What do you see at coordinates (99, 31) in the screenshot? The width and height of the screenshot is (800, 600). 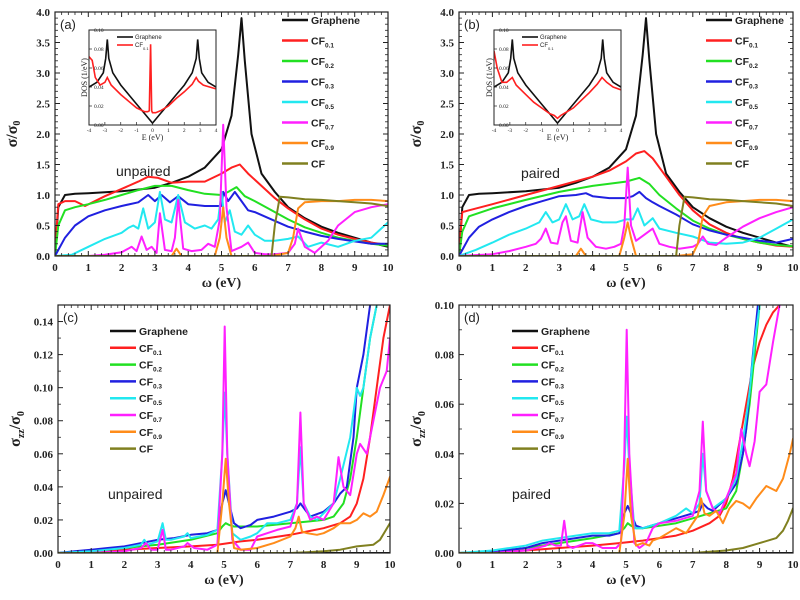 I see `inset-y-tick-label: 0.10` at bounding box center [99, 31].